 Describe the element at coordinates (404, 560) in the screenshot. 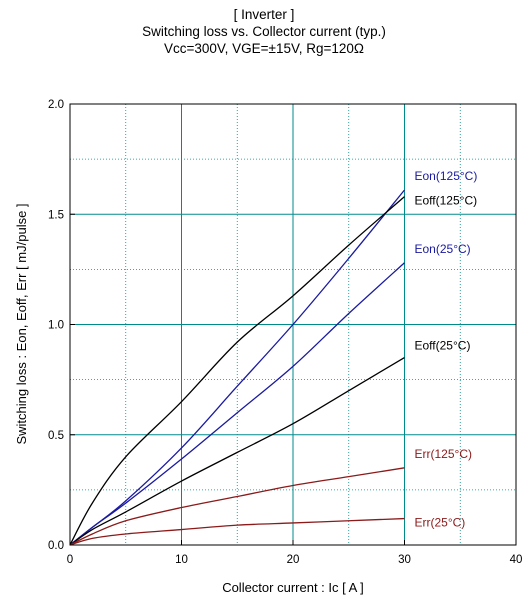

I see `x-tick-label: 30` at that location.